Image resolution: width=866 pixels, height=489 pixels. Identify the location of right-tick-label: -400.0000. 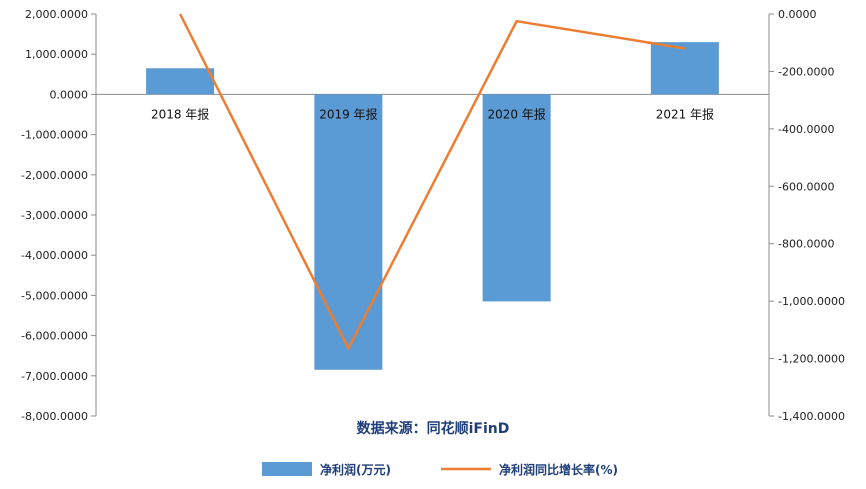
(806, 129).